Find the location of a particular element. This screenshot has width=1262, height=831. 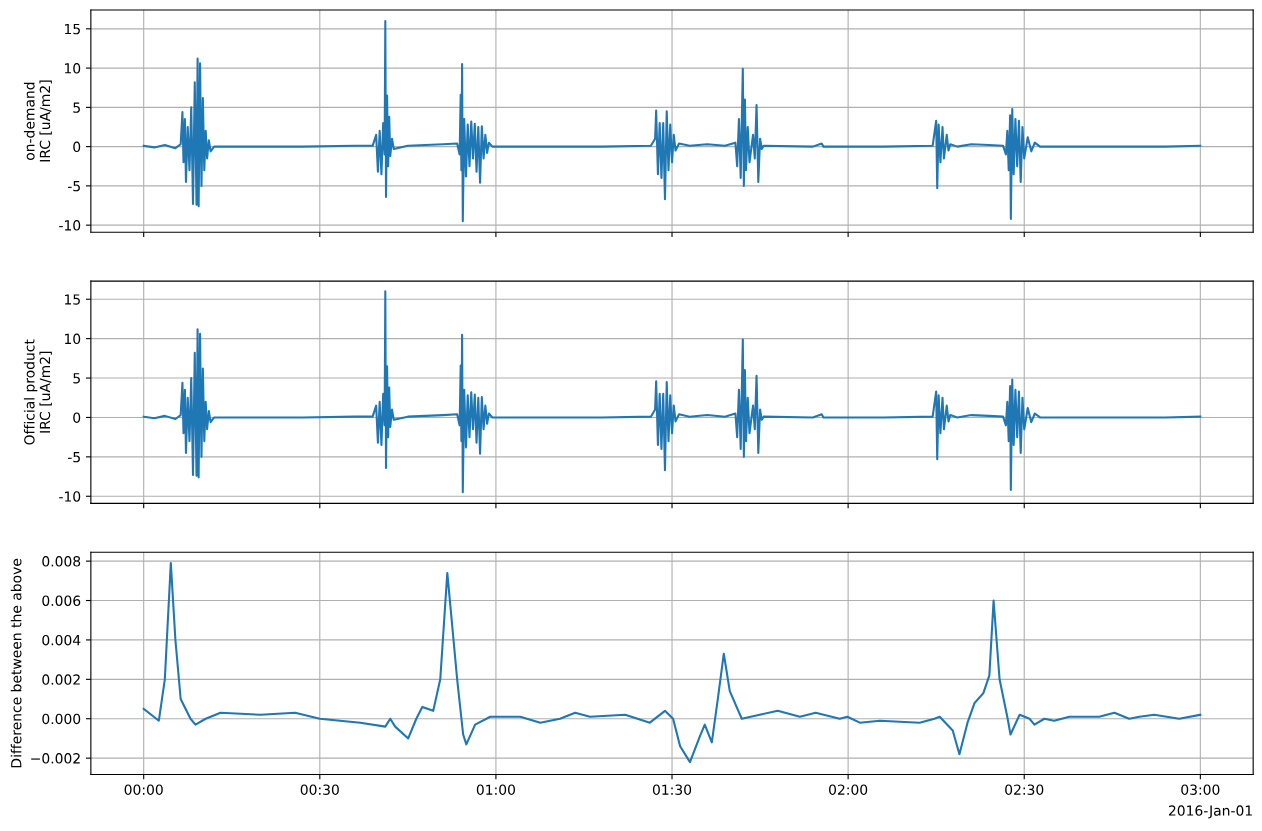

x-tick-label: 00:30 is located at coordinates (319, 789).